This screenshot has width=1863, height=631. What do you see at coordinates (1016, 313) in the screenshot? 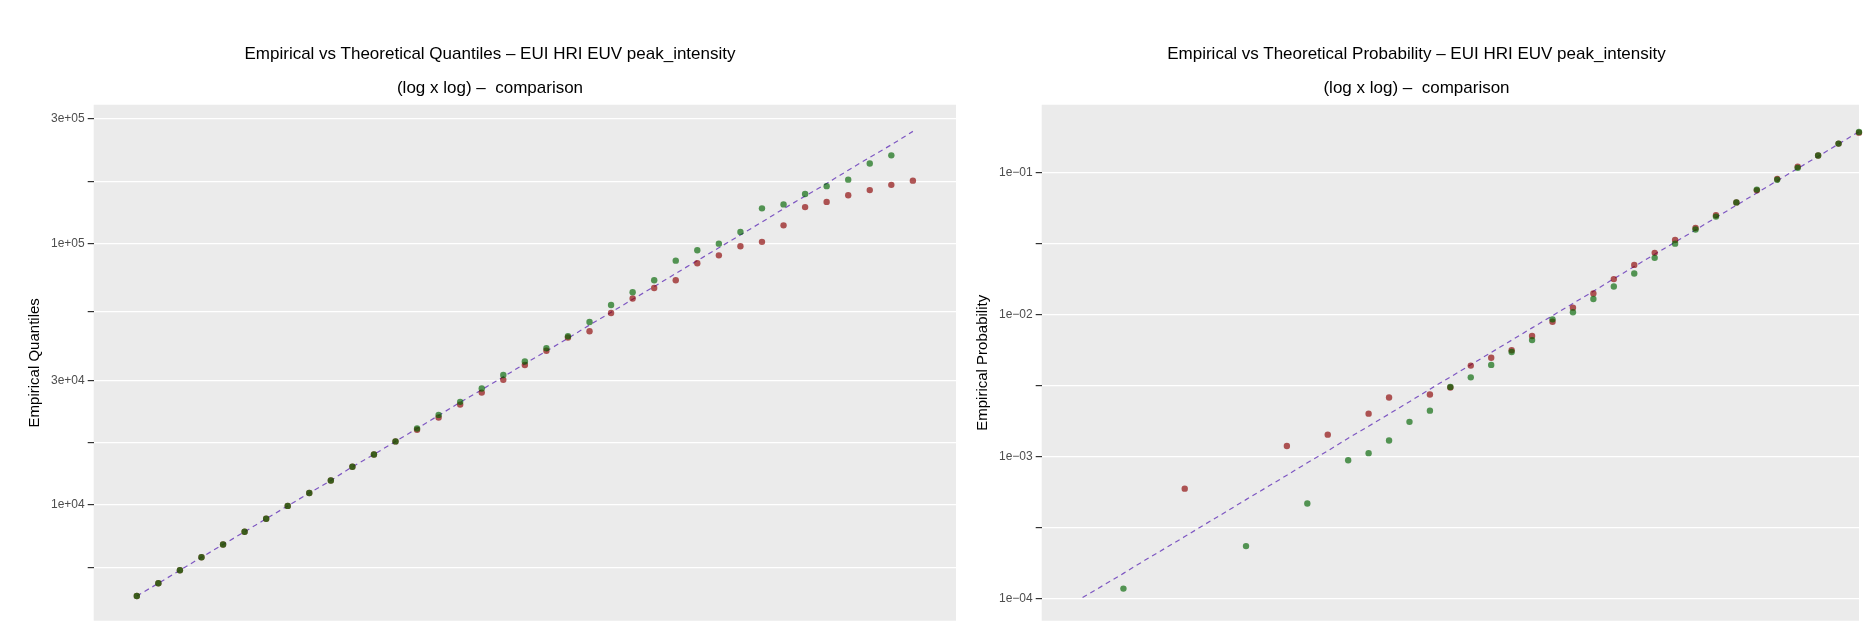
I see `y-tick-label: 1e−02` at bounding box center [1016, 313].